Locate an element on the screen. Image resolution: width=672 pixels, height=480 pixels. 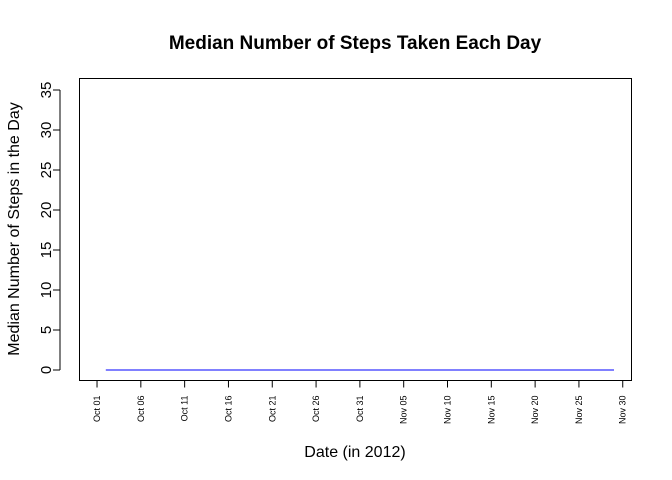
x-tick-label: Oct 01 is located at coordinates (97, 409).